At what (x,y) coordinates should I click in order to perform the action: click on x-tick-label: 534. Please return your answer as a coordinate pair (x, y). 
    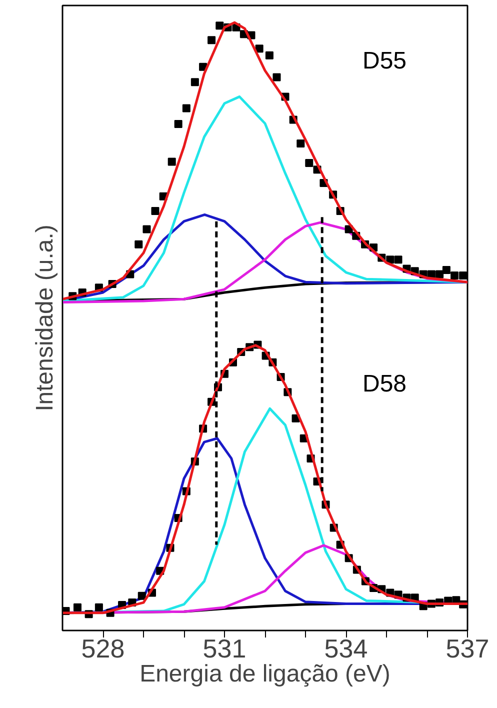
    Looking at the image, I should click on (346, 649).